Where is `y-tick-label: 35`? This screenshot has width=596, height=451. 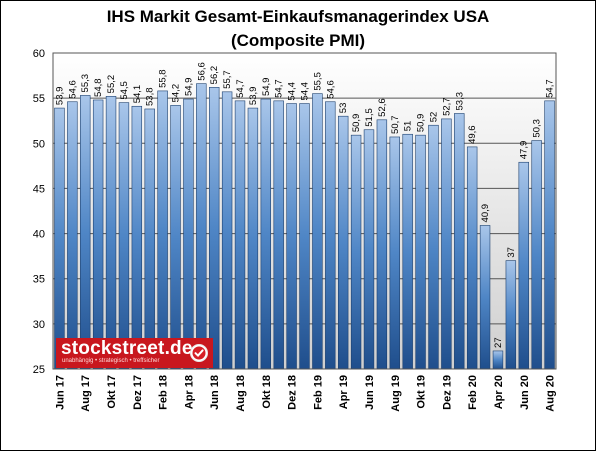 y-tick-label: 35 is located at coordinates (39, 280).